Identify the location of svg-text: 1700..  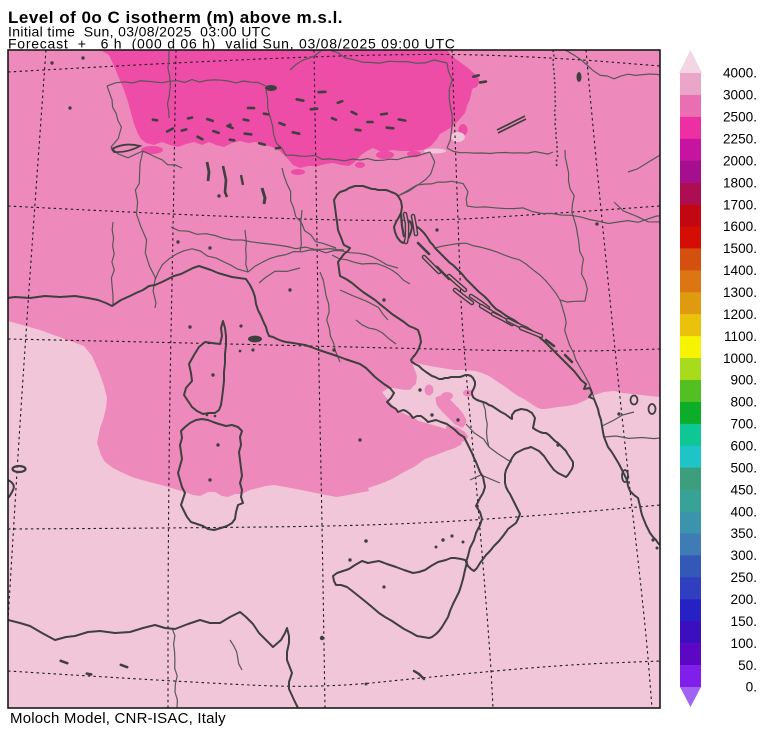
(740, 204).